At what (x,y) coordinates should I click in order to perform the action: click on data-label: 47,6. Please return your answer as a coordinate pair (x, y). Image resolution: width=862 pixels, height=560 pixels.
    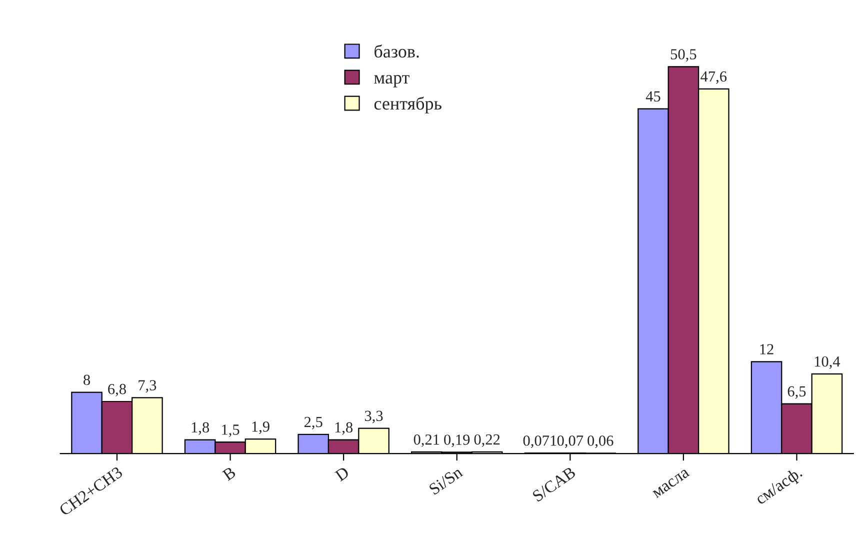
    Looking at the image, I should click on (713, 77).